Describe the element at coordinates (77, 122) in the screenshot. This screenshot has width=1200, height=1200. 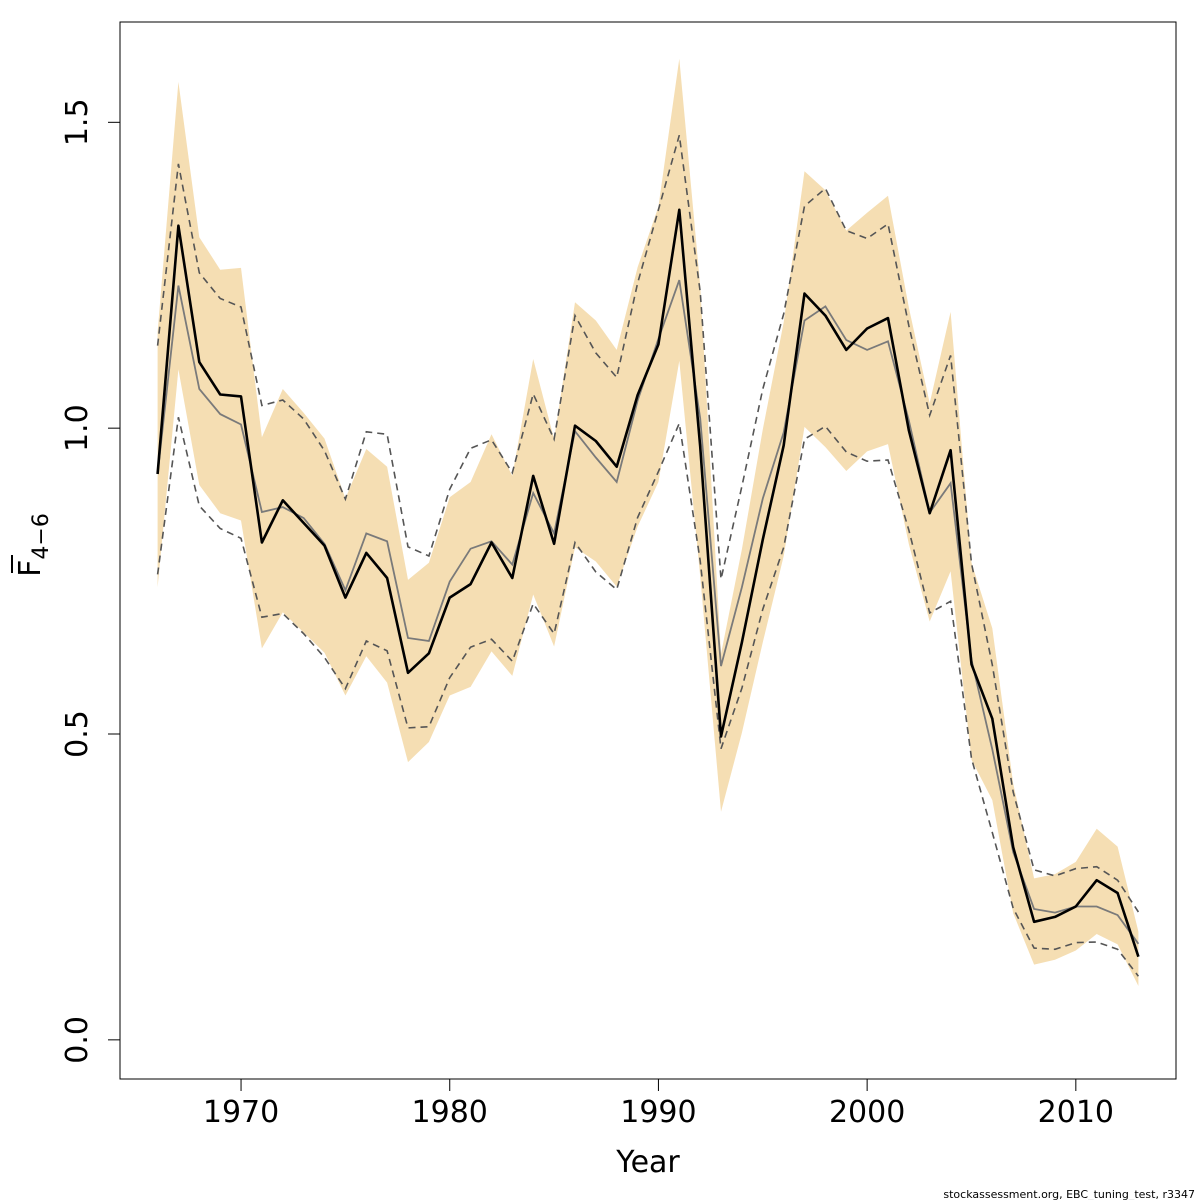
I see `y-tick-label: 1.5` at that location.